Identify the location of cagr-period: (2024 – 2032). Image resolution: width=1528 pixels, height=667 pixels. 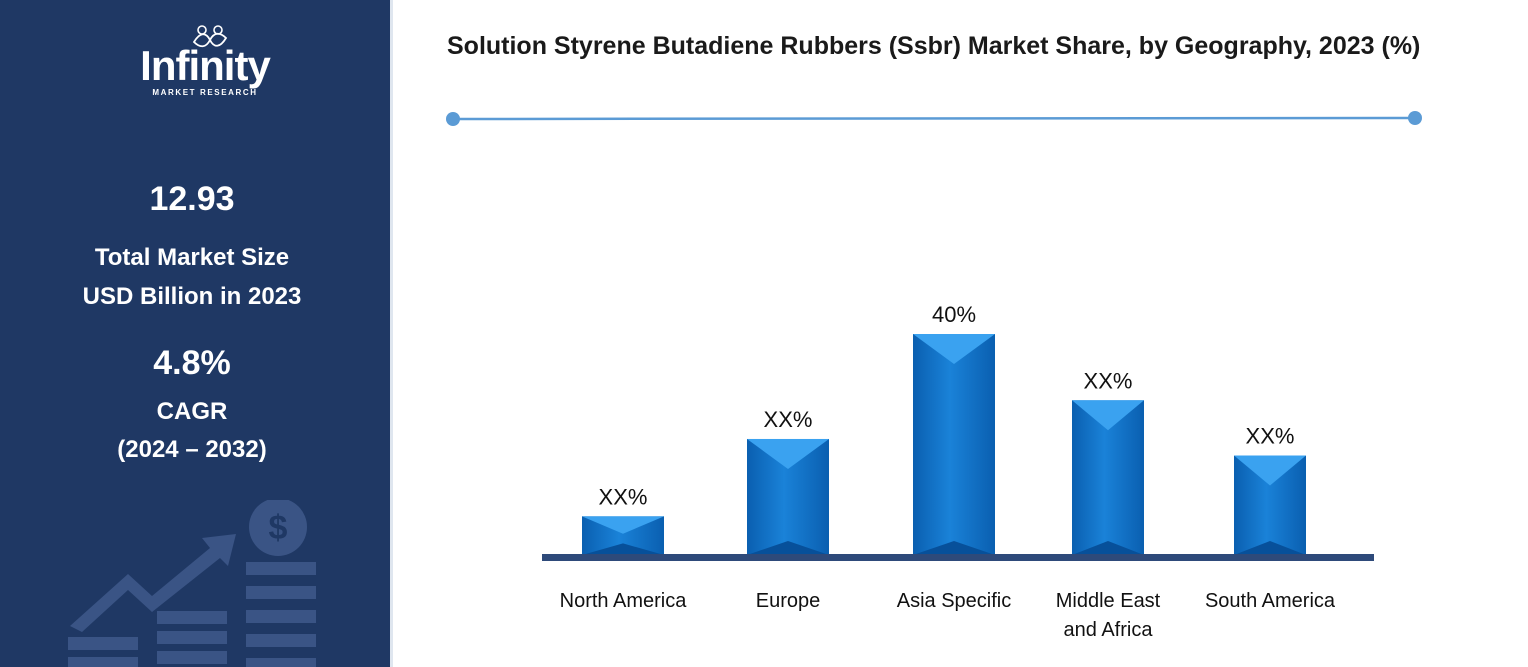
(192, 449).